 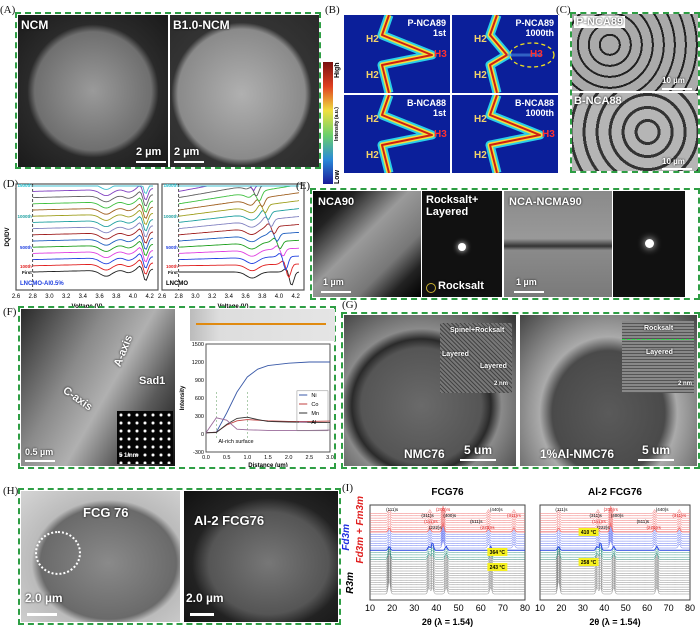 What do you see at coordinates (407, 54) in the screenshot?
I see `intensity-band` at bounding box center [407, 54].